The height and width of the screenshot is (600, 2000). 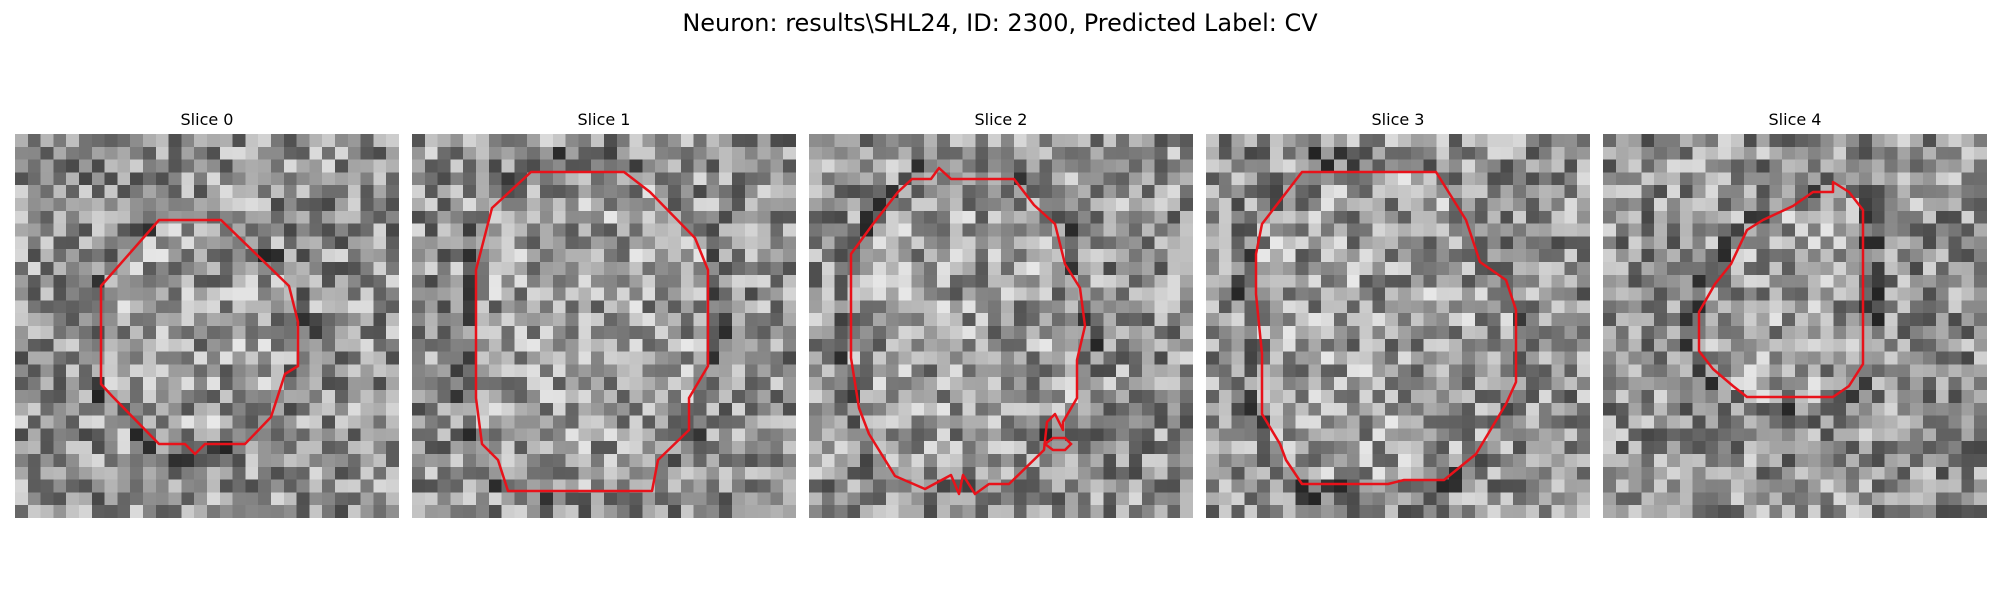 What do you see at coordinates (1057, 444) in the screenshot?
I see `roi-contour-fragment` at bounding box center [1057, 444].